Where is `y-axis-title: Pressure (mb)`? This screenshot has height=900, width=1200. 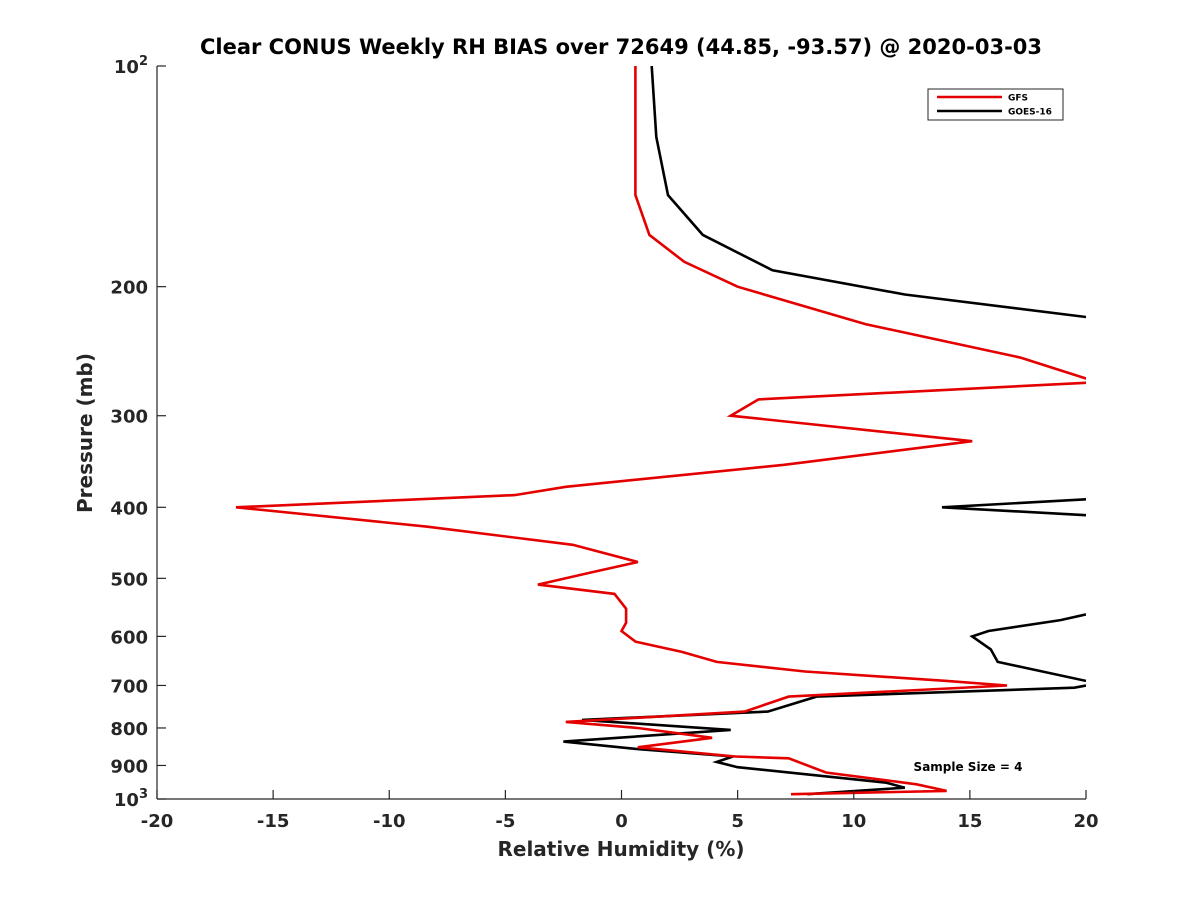
y-axis-title: Pressure (mb) is located at coordinates (85, 433).